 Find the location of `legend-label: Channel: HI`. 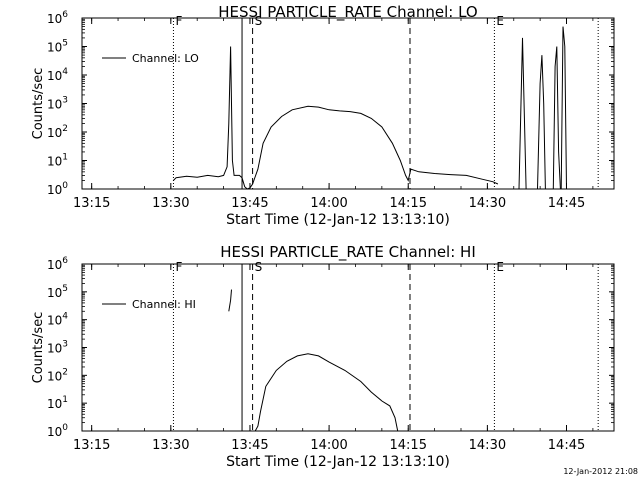

legend-label: Channel: HI is located at coordinates (164, 304).